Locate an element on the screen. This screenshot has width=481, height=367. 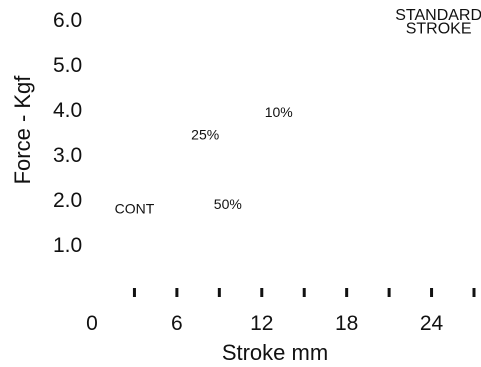
y-tick-label: 1.0 is located at coordinates (67, 245).